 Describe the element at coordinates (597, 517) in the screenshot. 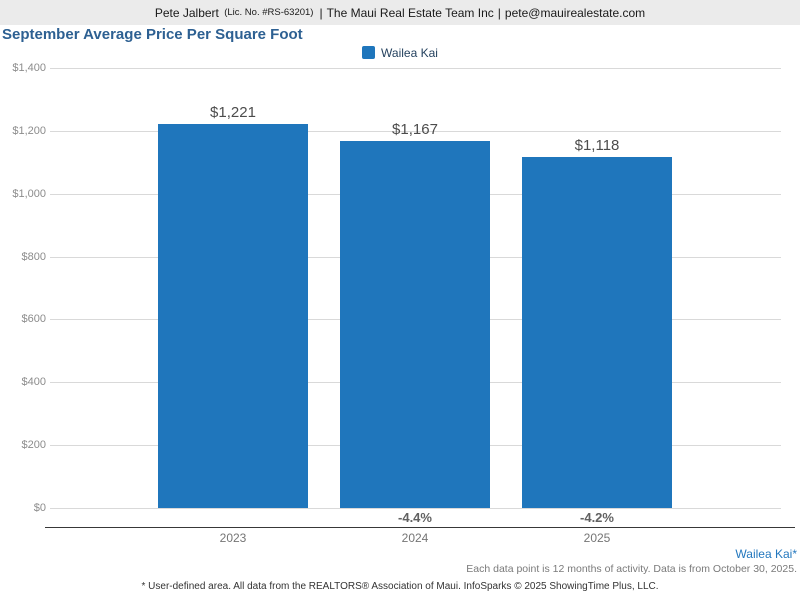

I see `pct-change-label: -4.2%` at that location.